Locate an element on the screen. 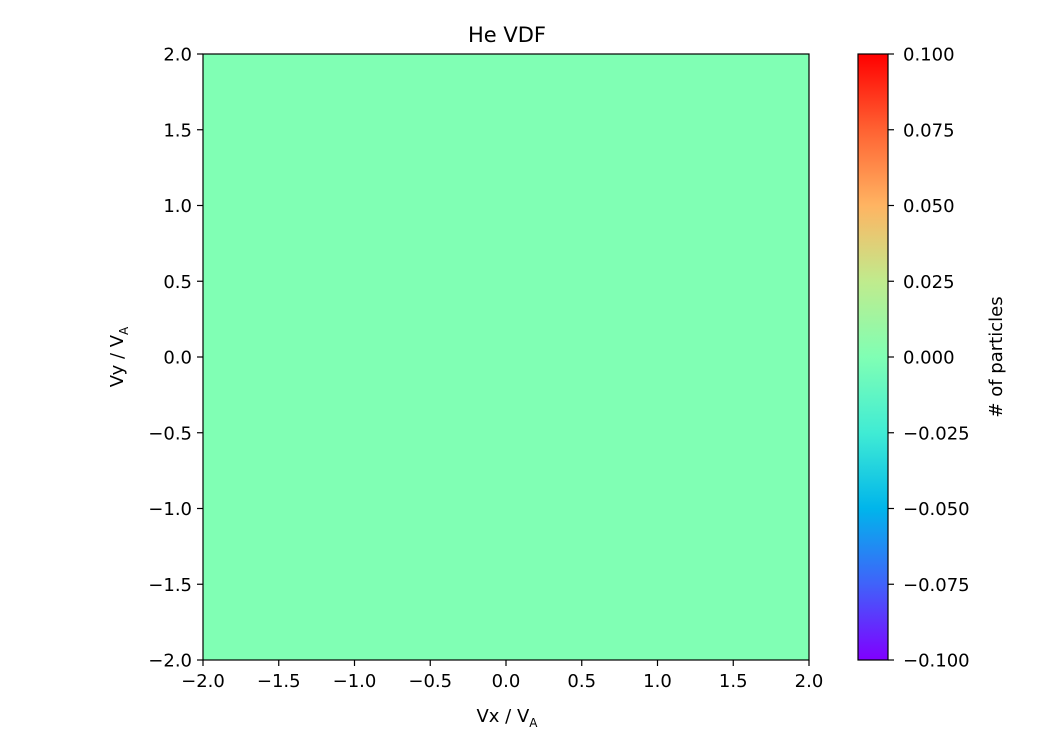 The image size is (1050, 754). colorbar-tick-label: 0.025 is located at coordinates (929, 282).